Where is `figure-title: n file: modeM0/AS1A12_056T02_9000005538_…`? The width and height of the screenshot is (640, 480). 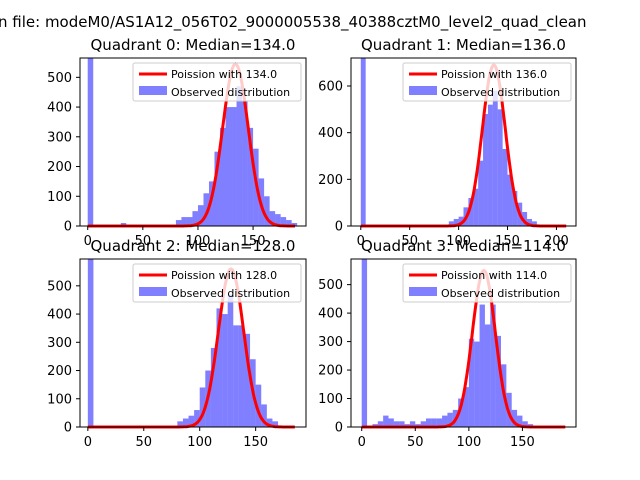 figure-title: n file: modeM0/AS1A12_056T02_9000005538_… is located at coordinates (293, 22).